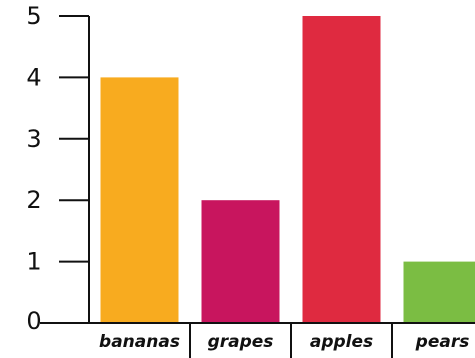  Describe the element at coordinates (33, 139) in the screenshot. I see `y-tick-label: 3` at that location.